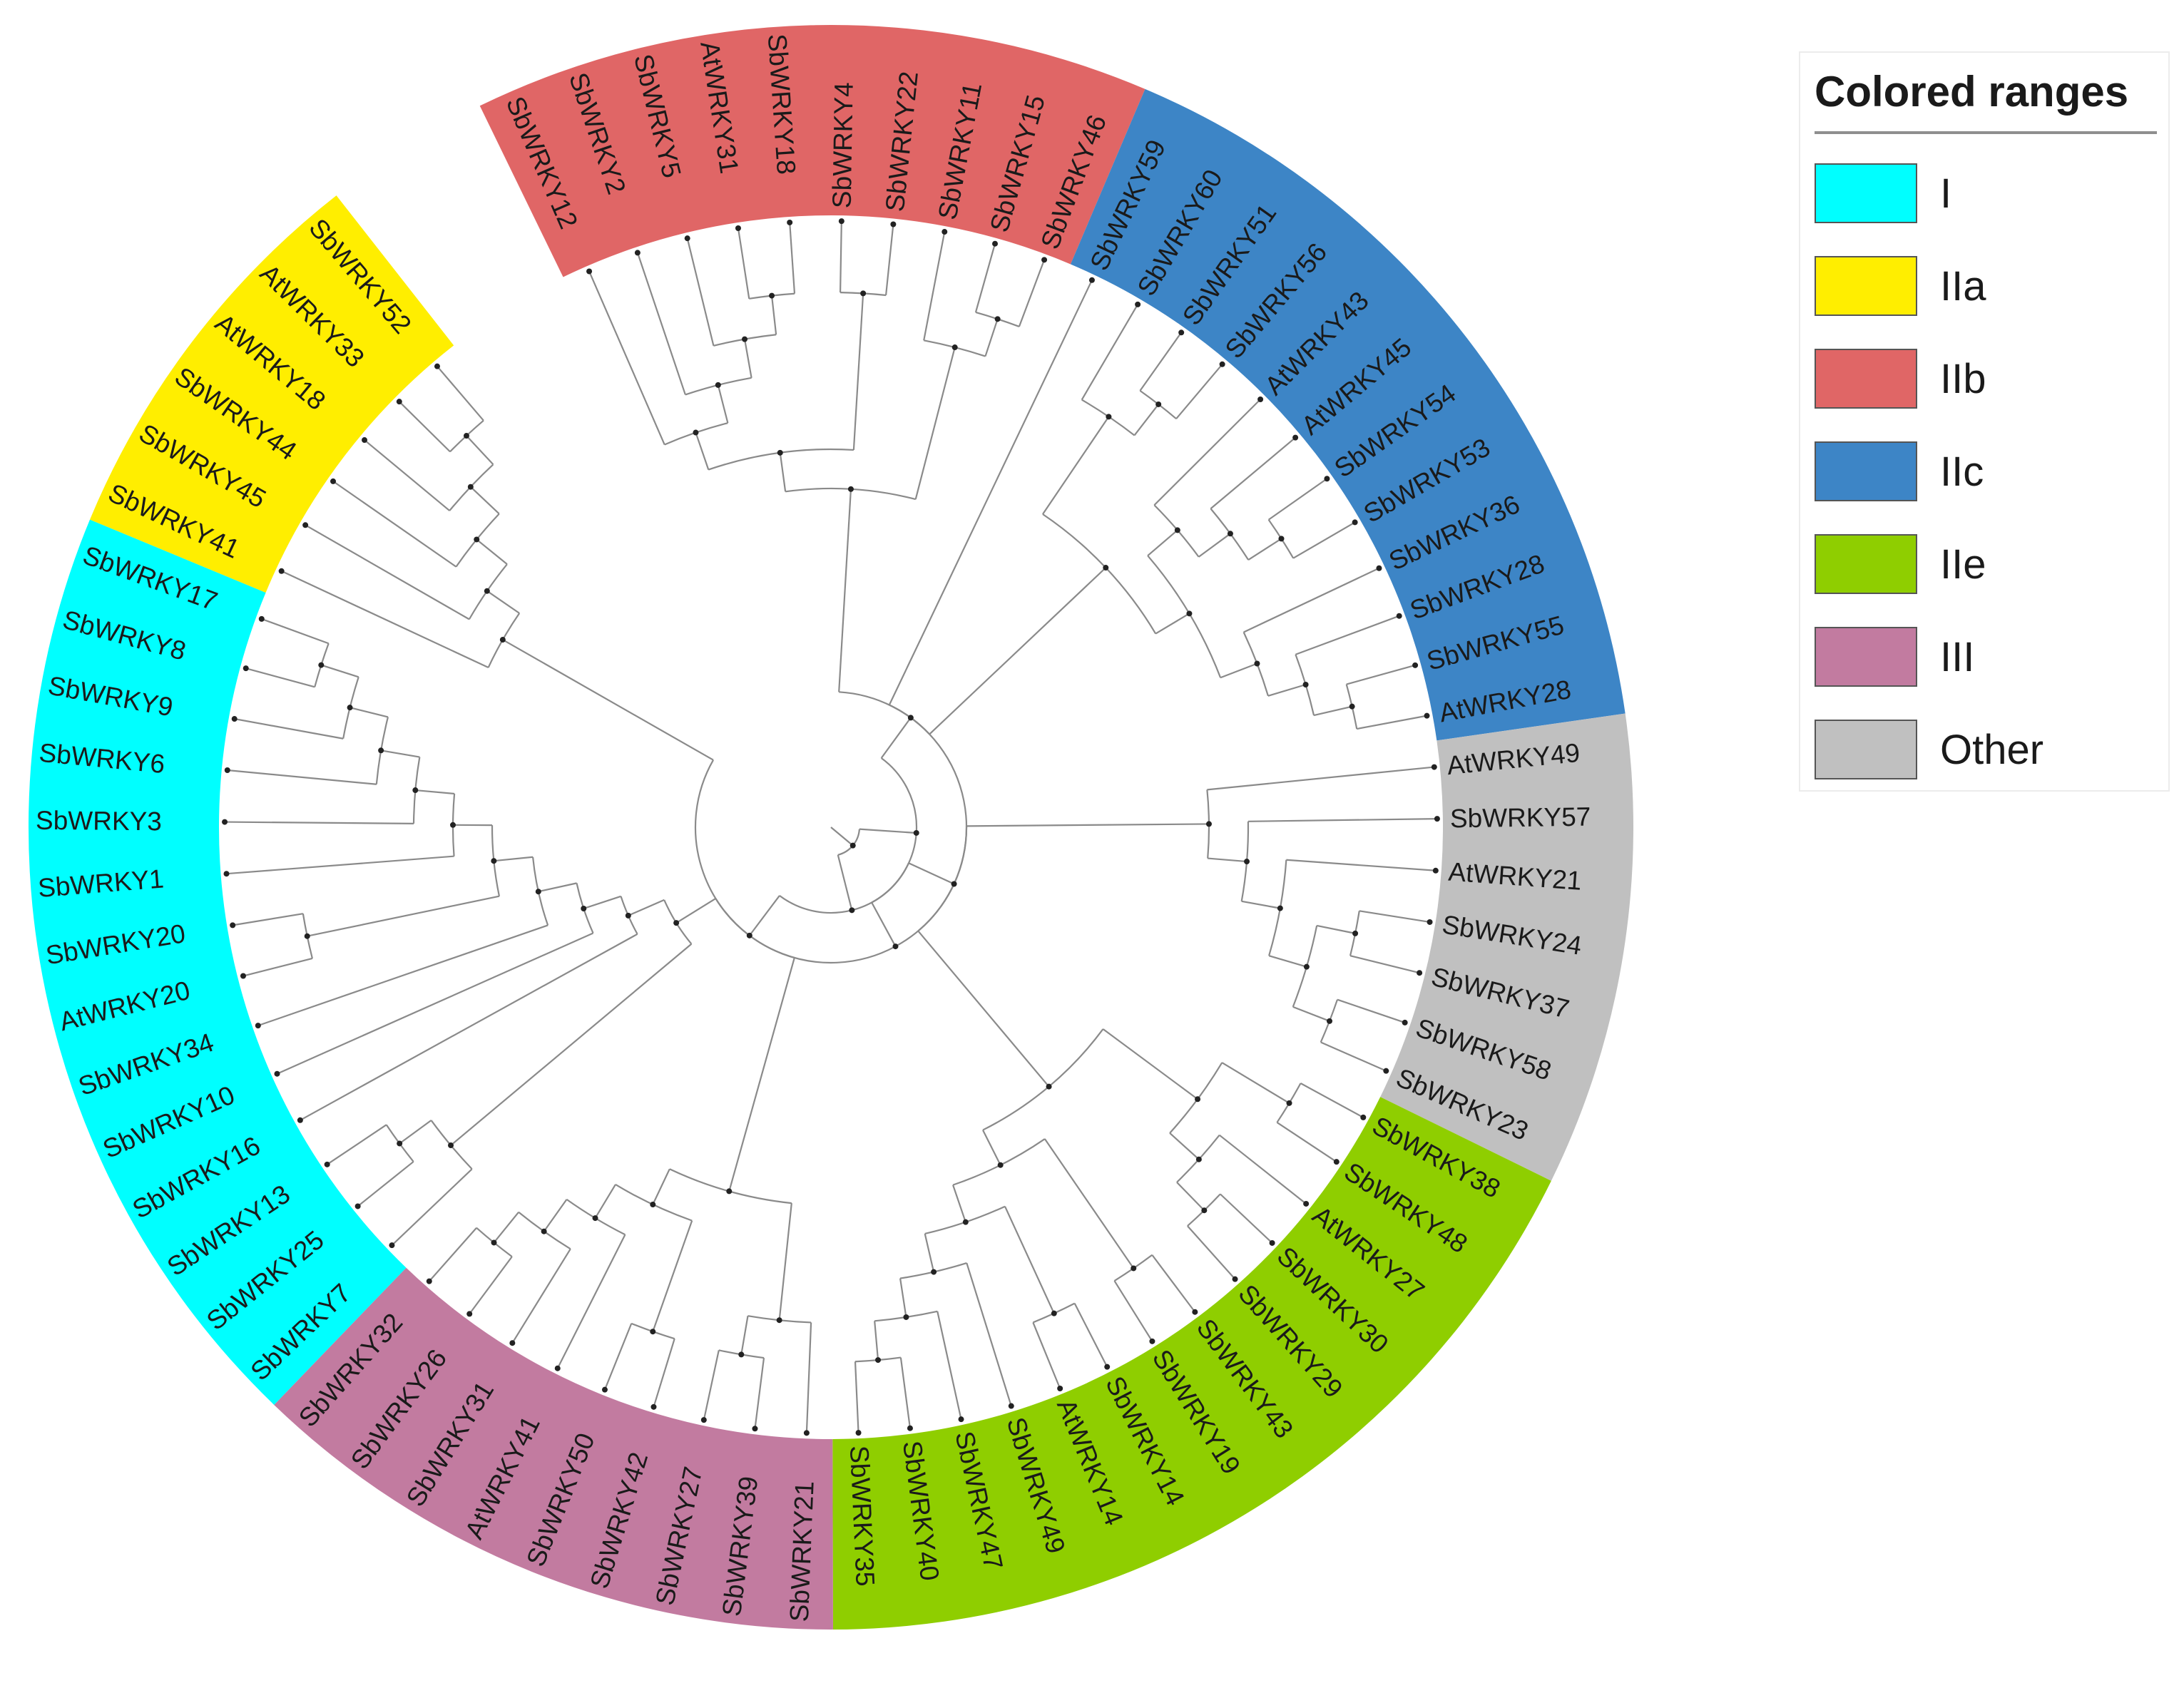 The image size is (2184, 1693). Describe the element at coordinates (1405, 1022) in the screenshot. I see `leaf-node-sbwrky58` at that location.